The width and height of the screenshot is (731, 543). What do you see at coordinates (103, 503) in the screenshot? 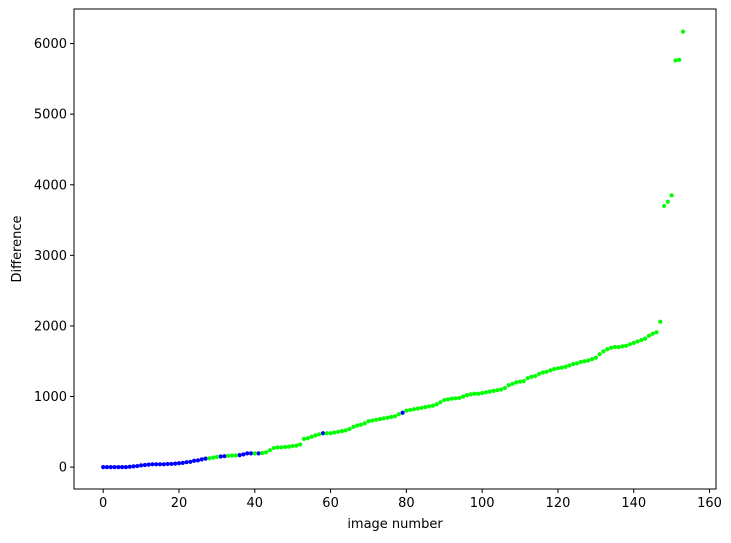
I see `x-tick-label: 0` at bounding box center [103, 503].